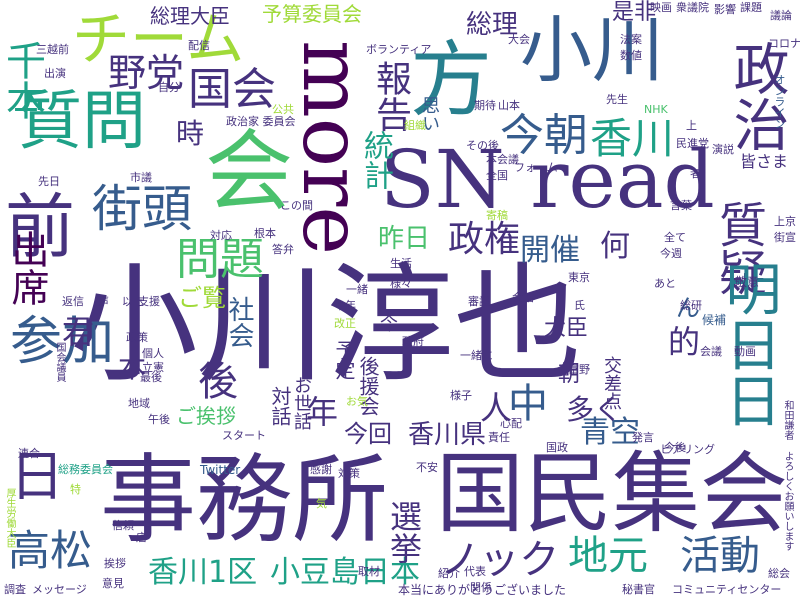 Image resolution: width=800 pixels, height=600 pixels. What do you see at coordinates (751, 7) in the screenshot?
I see `word-kadai: 課題` at bounding box center [751, 7].